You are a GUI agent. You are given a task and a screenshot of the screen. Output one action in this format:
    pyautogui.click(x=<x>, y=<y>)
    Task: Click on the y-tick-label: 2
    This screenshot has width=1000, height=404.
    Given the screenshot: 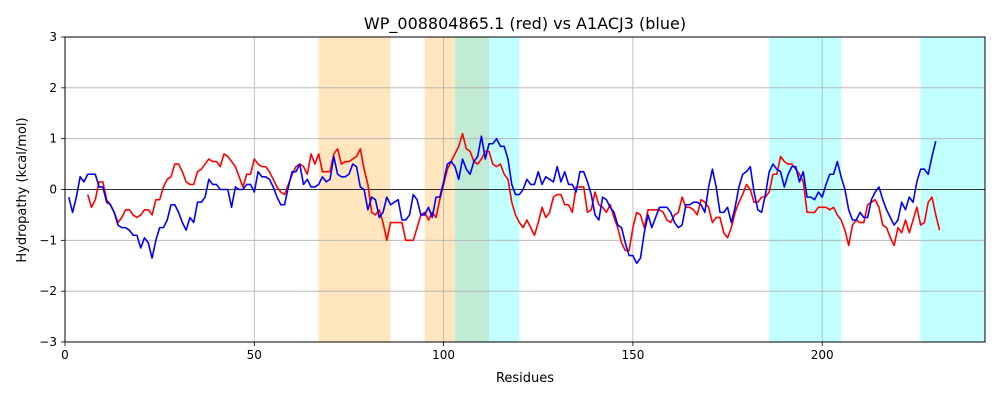 What is the action you would take?
    pyautogui.click(x=53, y=88)
    